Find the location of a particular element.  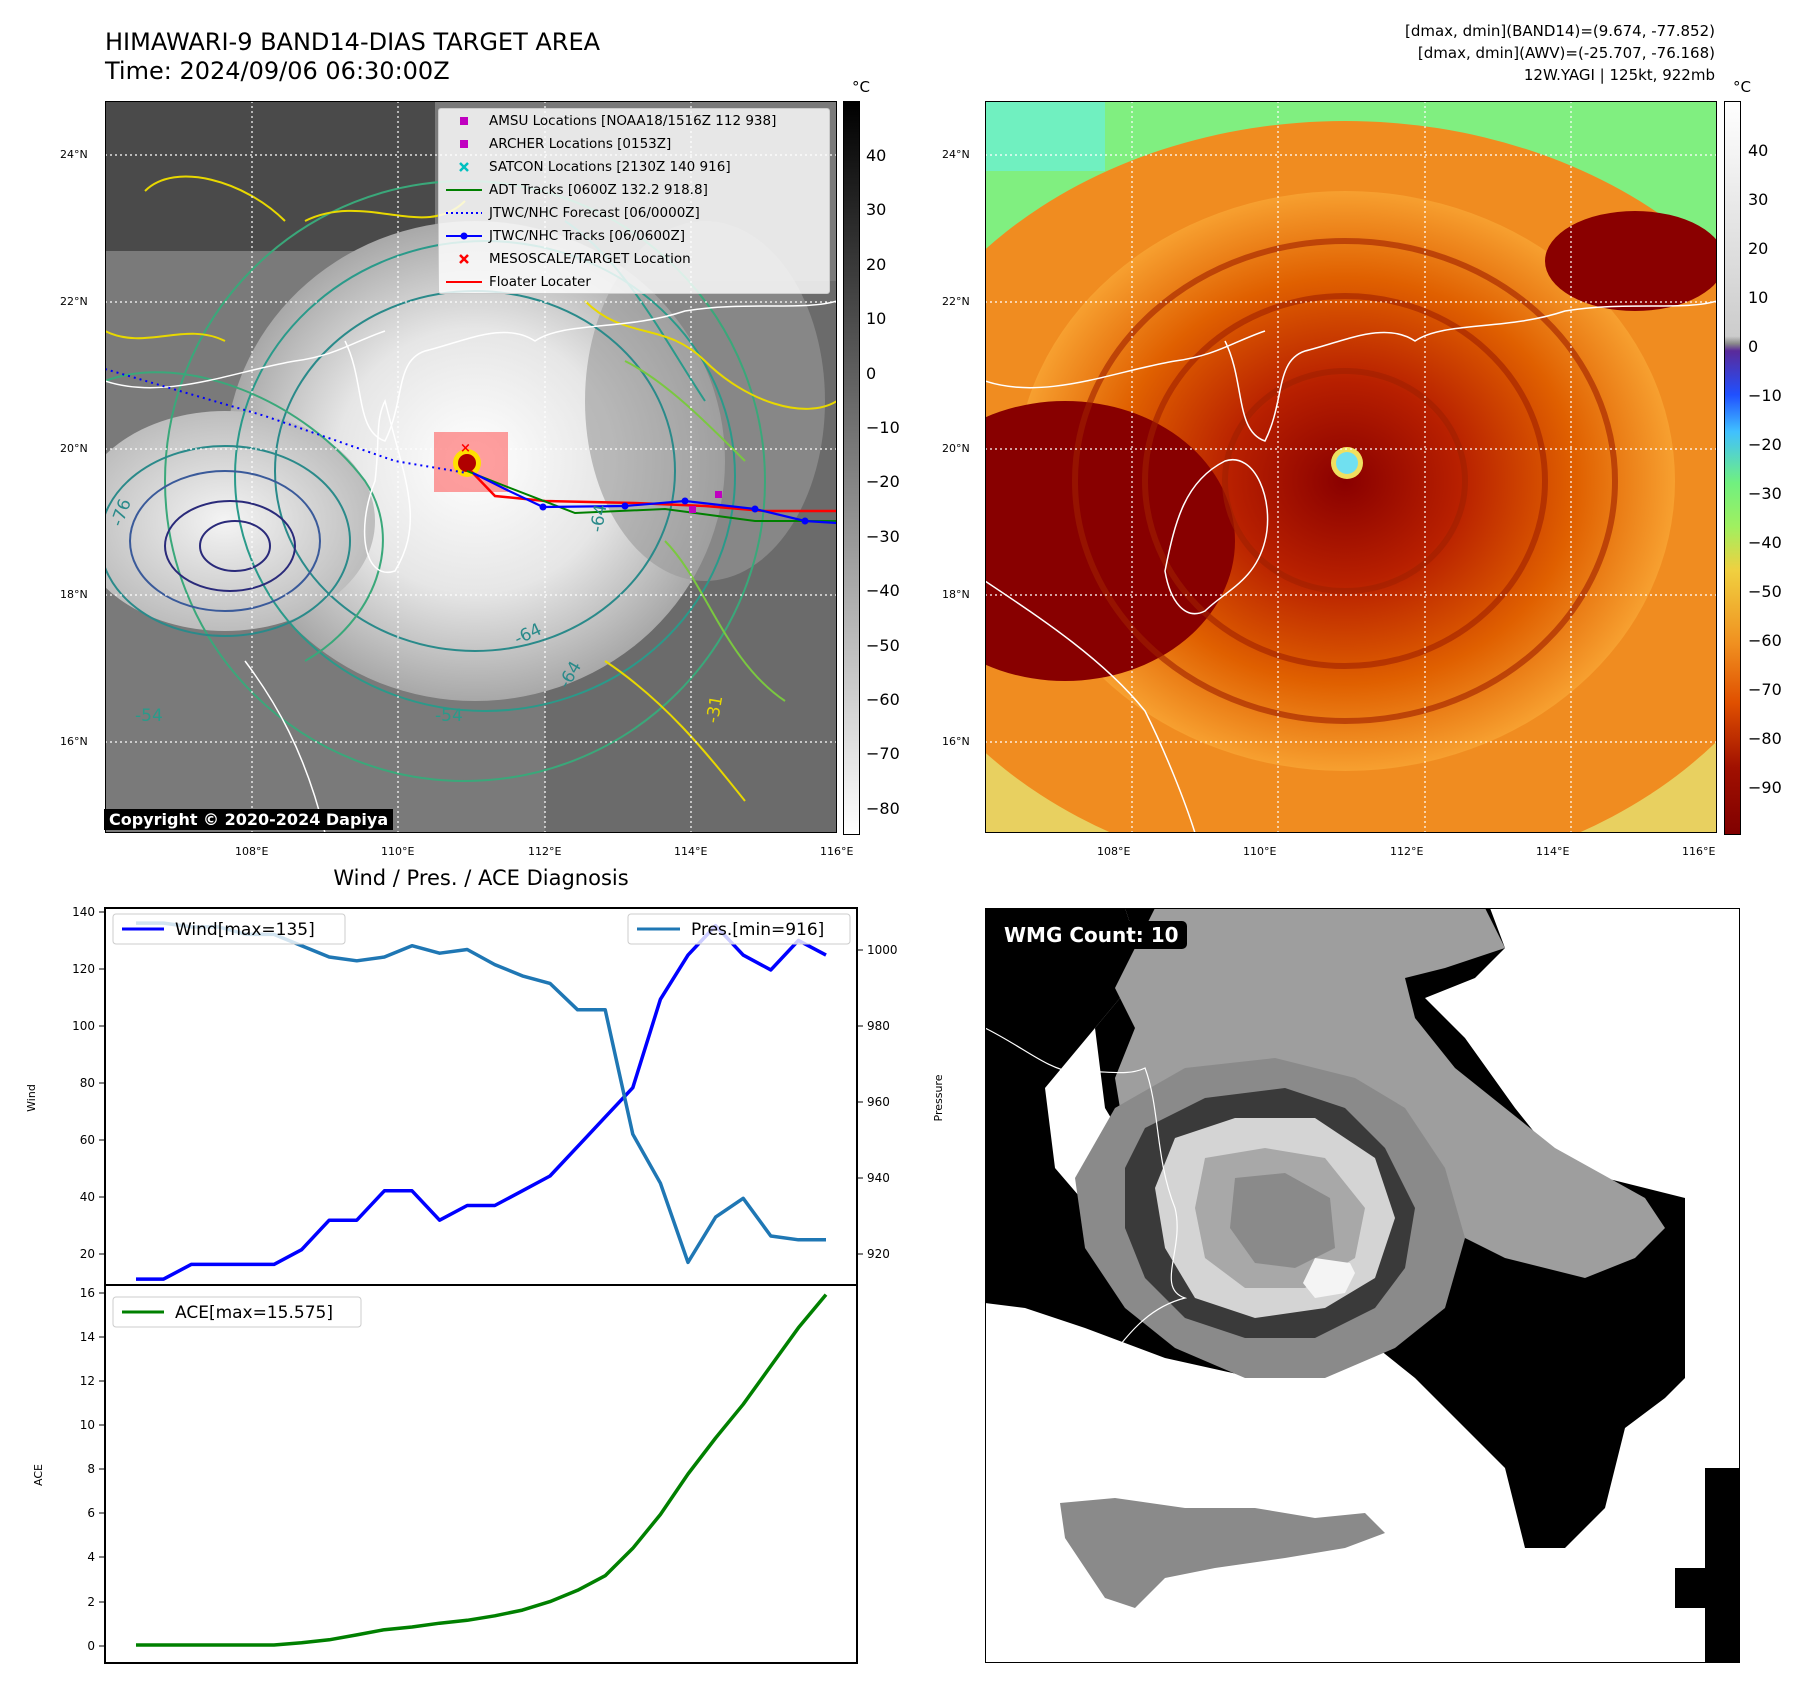

adt-line-icon is located at coordinates (464, 190).